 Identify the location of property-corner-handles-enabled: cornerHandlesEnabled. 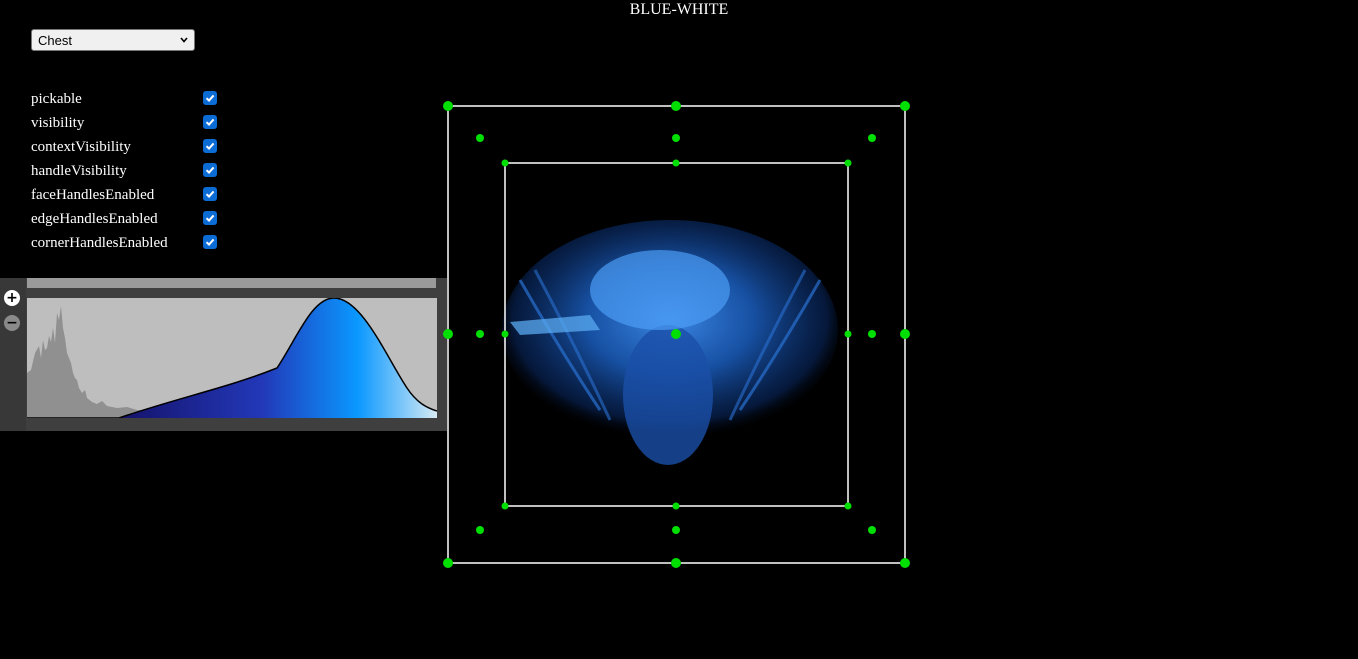
(126, 244).